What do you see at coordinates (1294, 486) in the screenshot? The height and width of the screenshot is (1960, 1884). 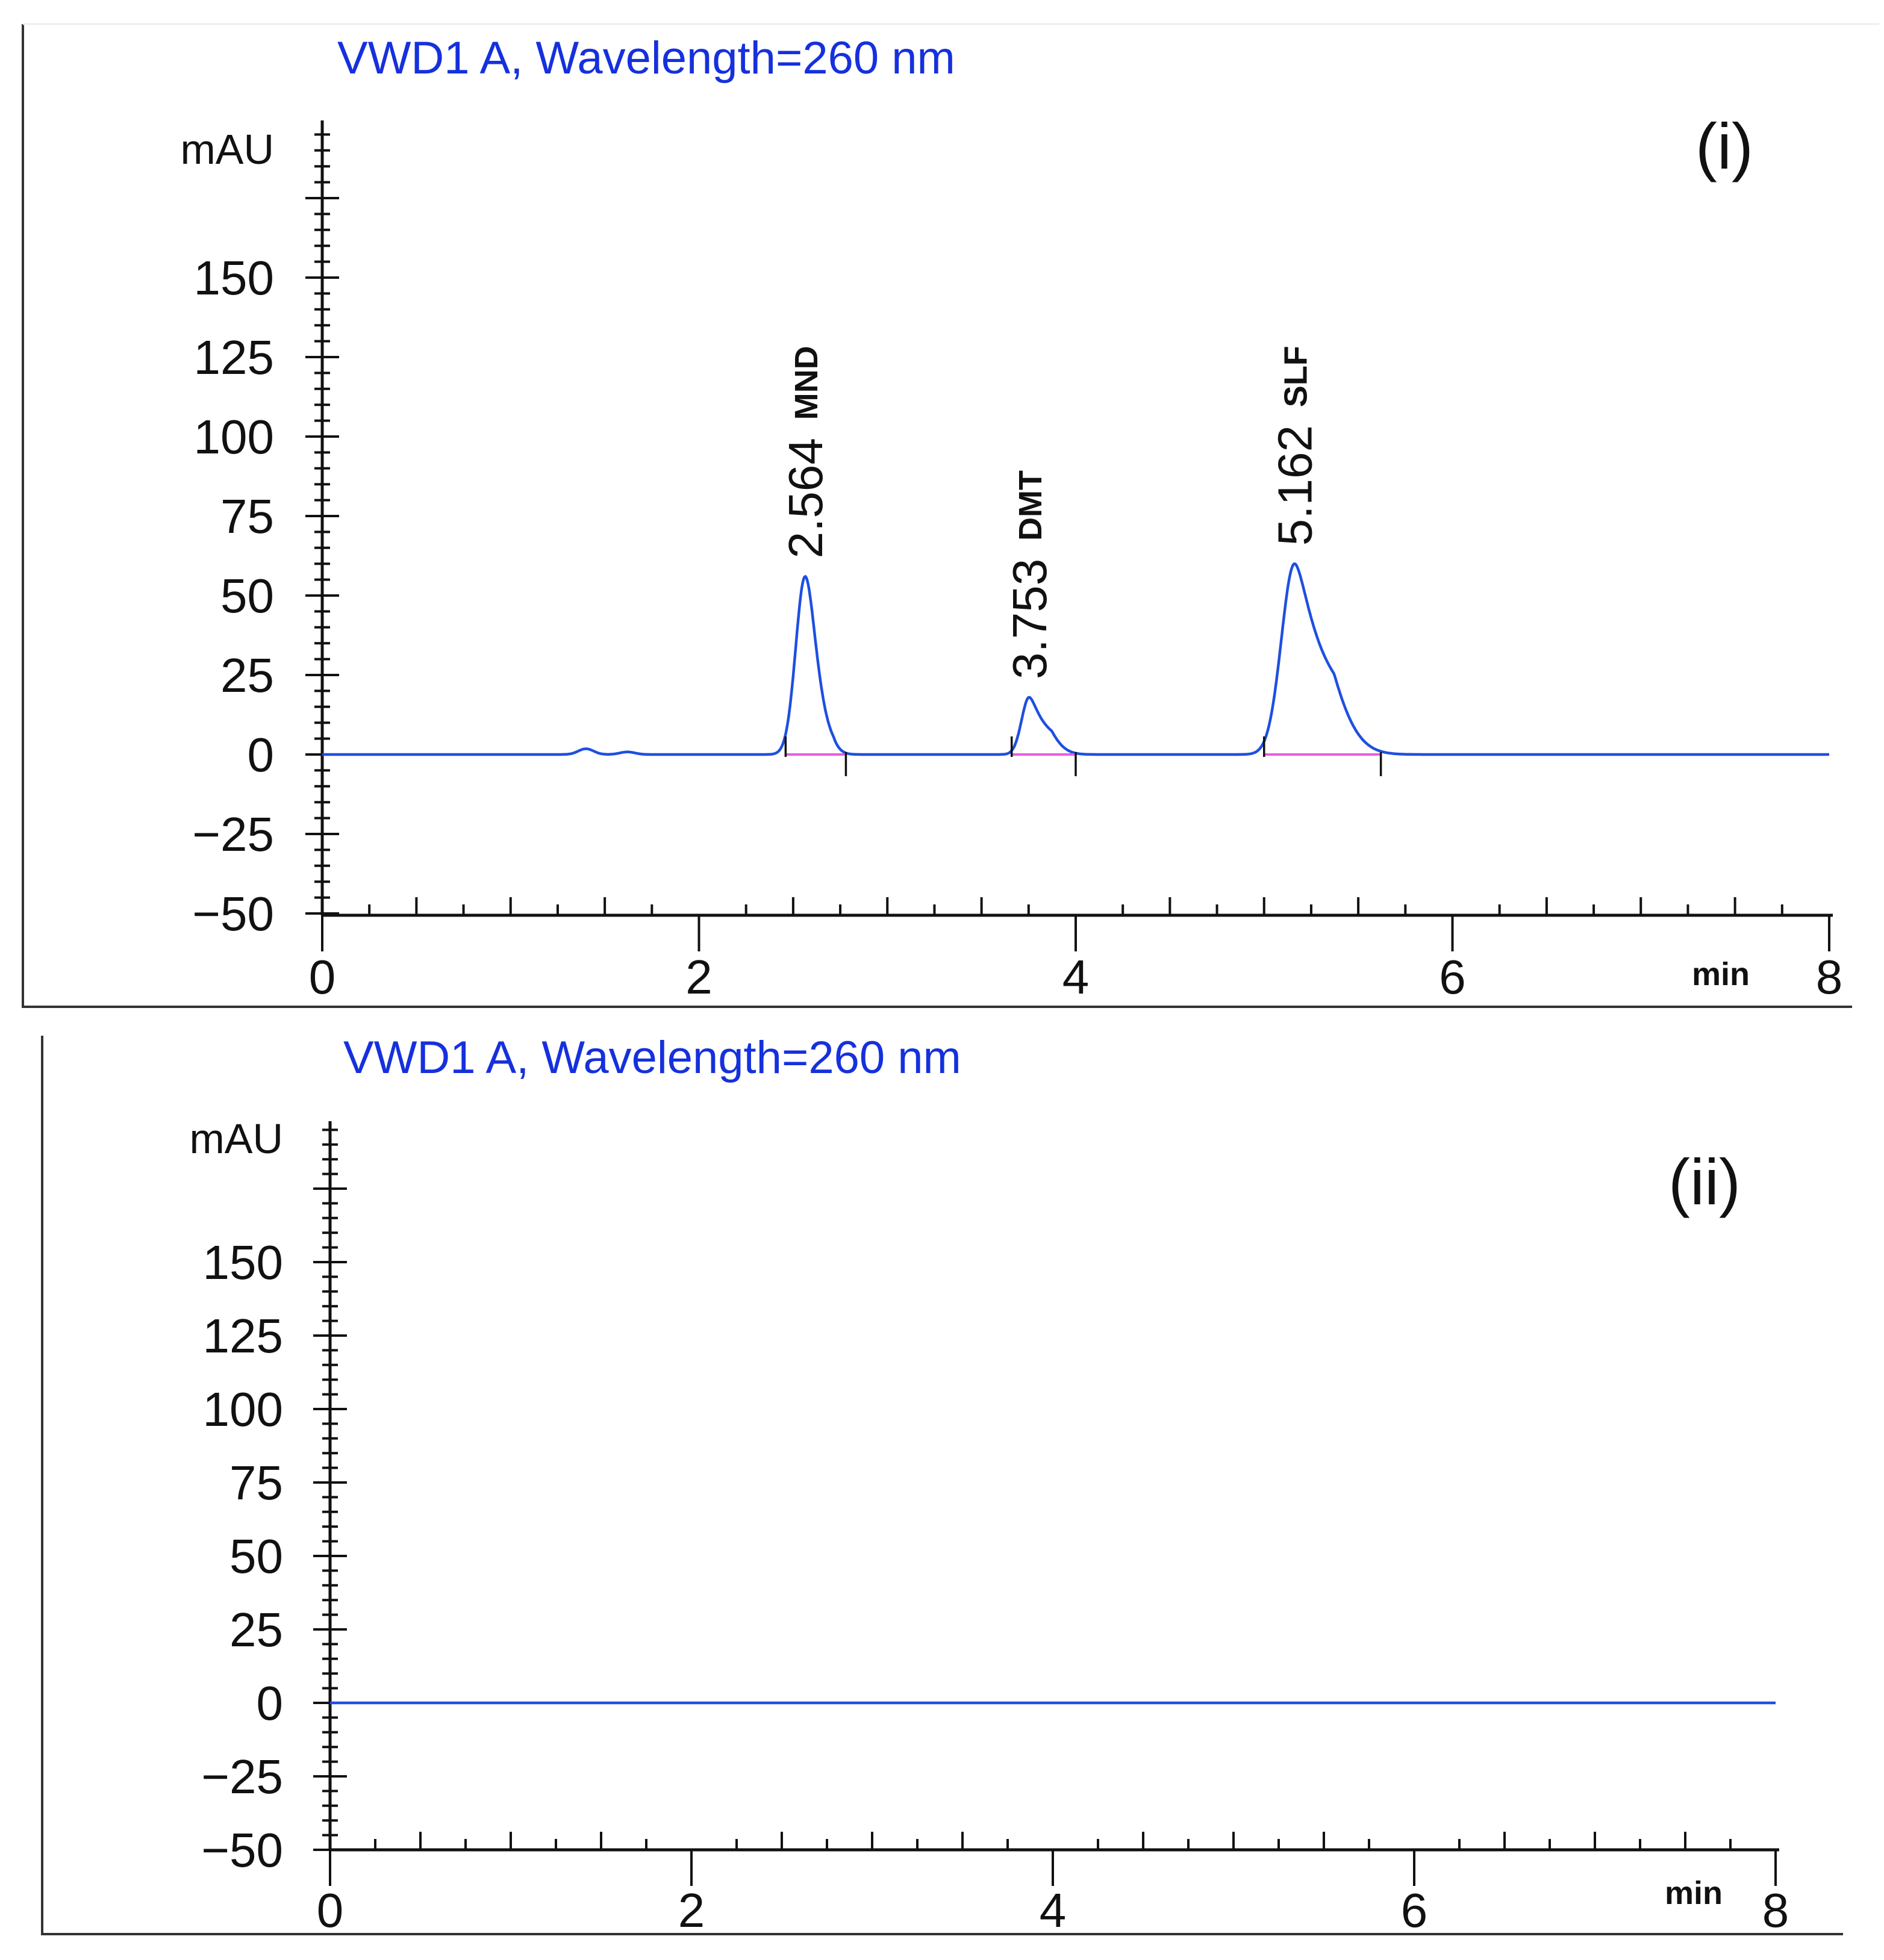 I see `panel-i-peak-slf-retention-time-label: 5.162` at bounding box center [1294, 486].